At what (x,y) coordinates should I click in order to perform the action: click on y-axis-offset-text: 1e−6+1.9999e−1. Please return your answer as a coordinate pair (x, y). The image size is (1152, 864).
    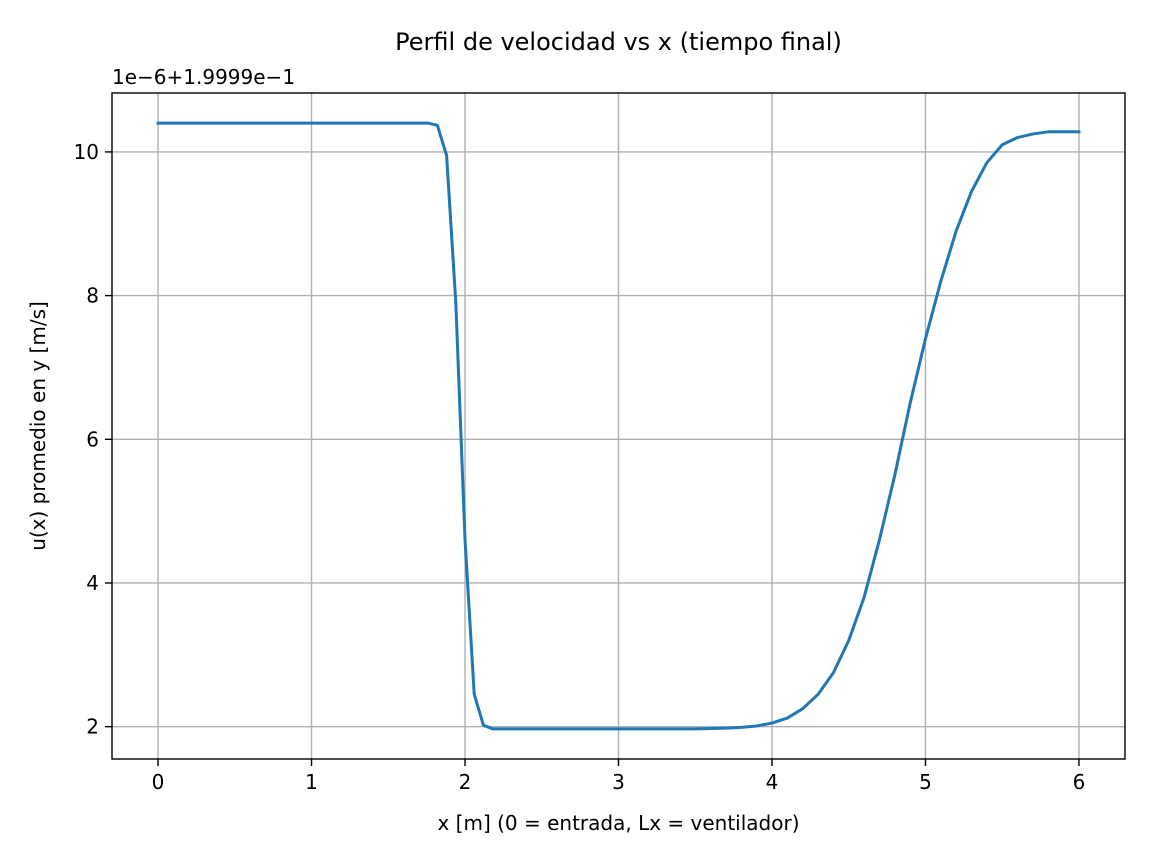
    Looking at the image, I should click on (203, 77).